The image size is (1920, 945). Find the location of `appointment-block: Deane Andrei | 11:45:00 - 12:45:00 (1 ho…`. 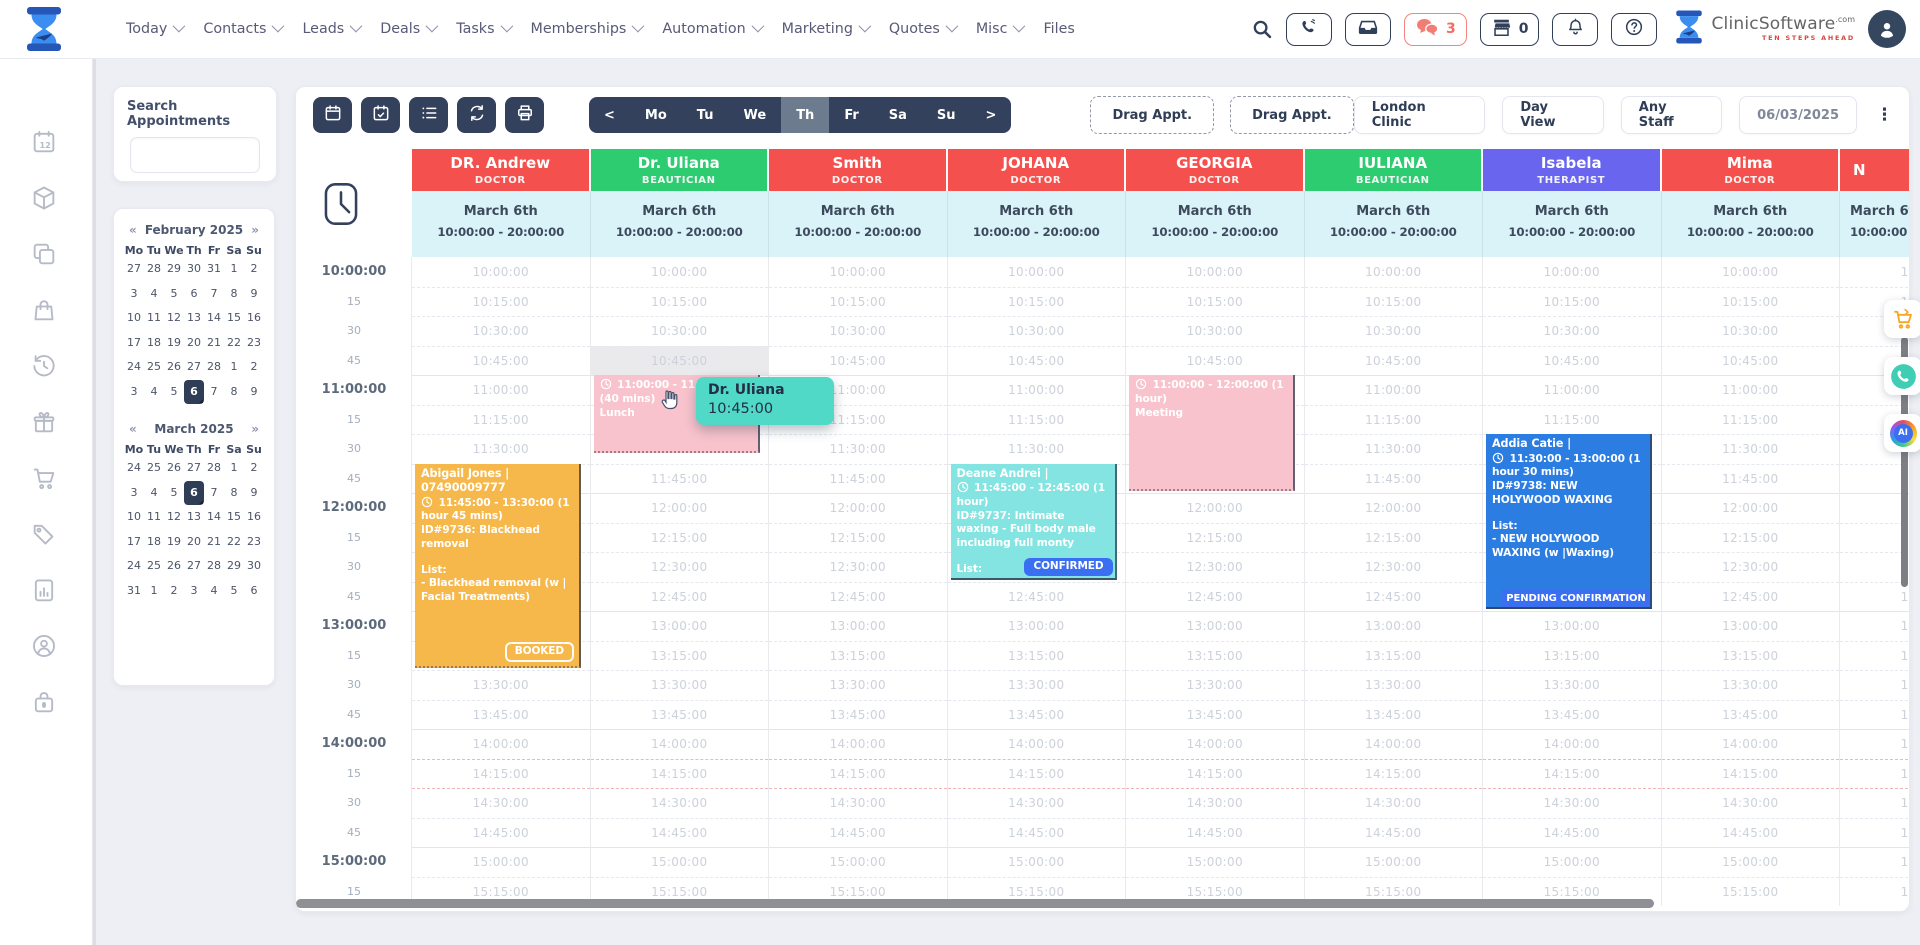

appointment-block: Deane Andrei | 11:45:00 - 12:45:00 (1 ho… is located at coordinates (1033, 521).